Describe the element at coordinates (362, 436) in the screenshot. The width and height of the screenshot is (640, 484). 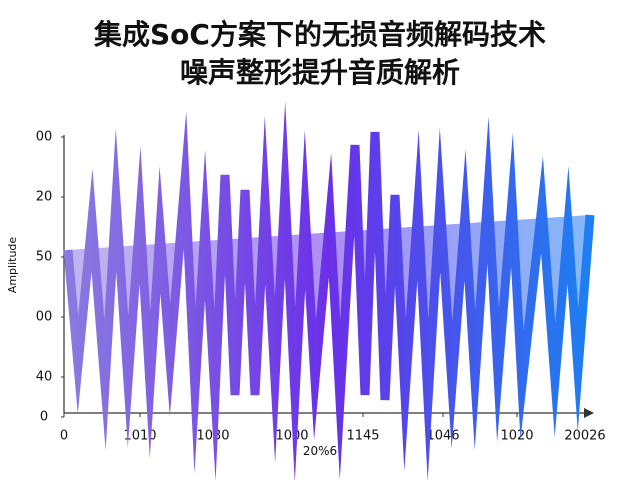
I see `x-tick-label: 1145` at that location.